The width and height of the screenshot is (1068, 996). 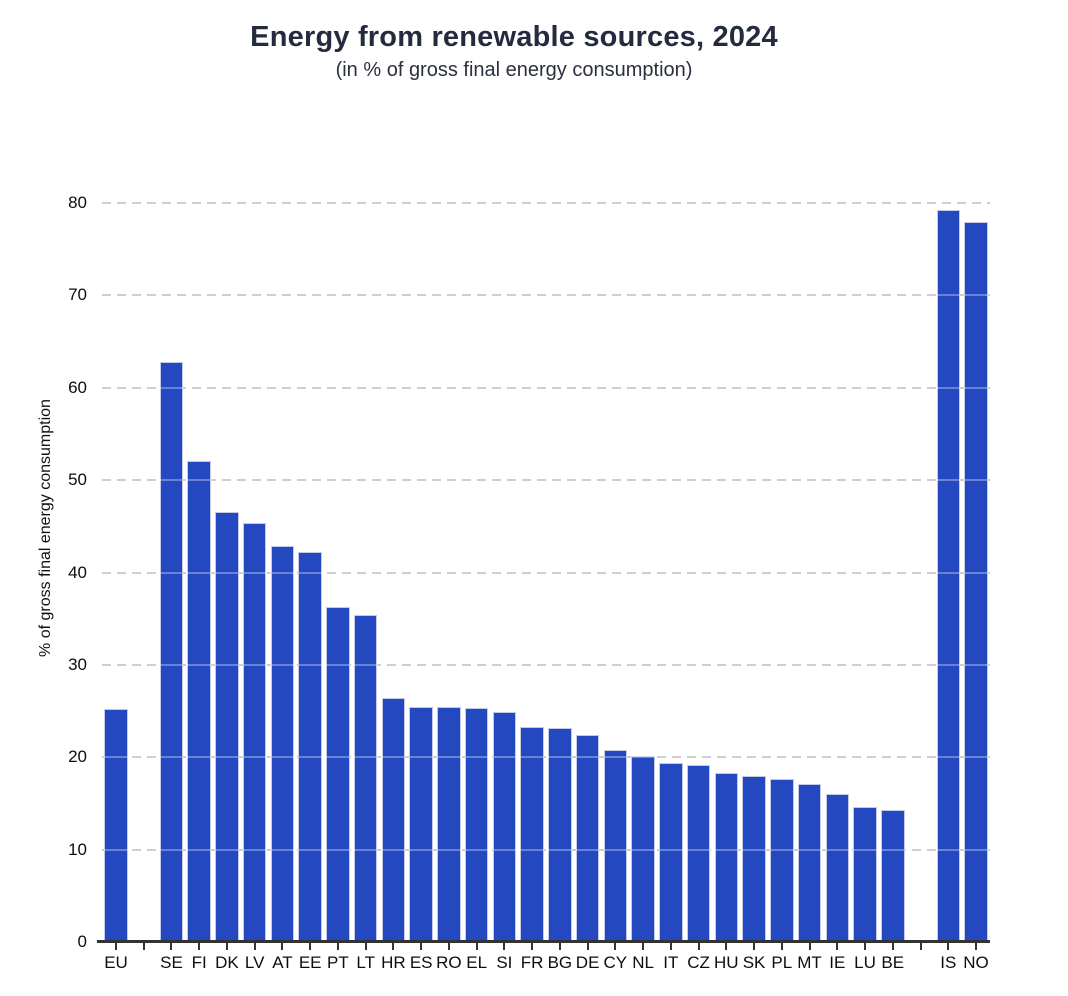 I want to click on x-label-HU: HU, so click(x=726, y=962).